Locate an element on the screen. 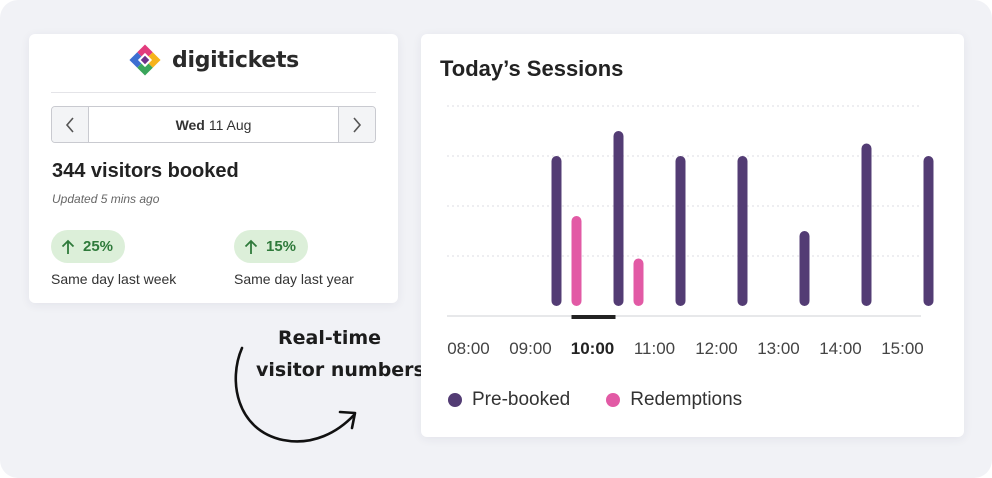  bar-prebooked-12:00 is located at coordinates (742, 231).